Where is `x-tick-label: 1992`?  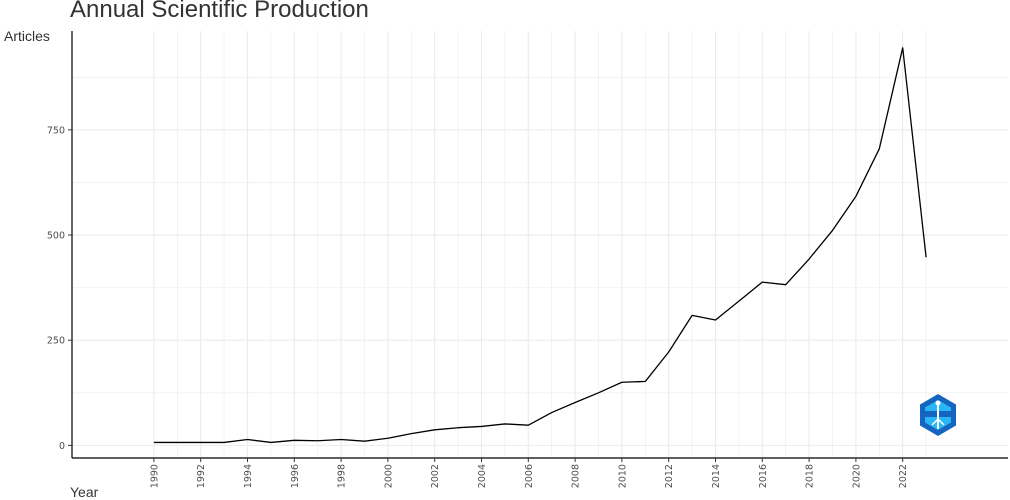 x-tick-label: 1992 is located at coordinates (201, 476).